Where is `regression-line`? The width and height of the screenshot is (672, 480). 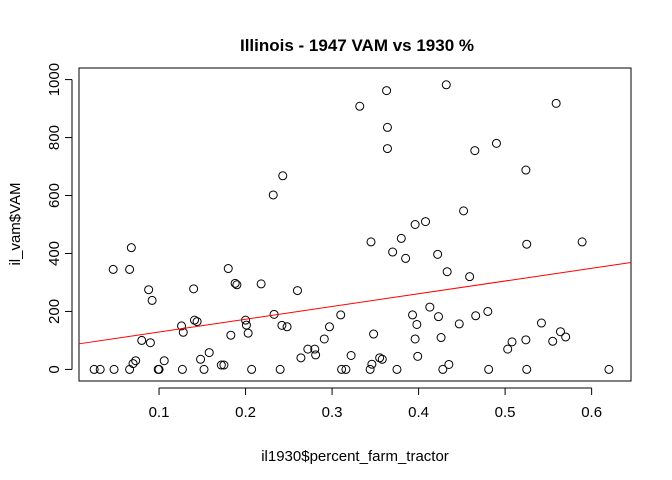 regression-line is located at coordinates (355, 303).